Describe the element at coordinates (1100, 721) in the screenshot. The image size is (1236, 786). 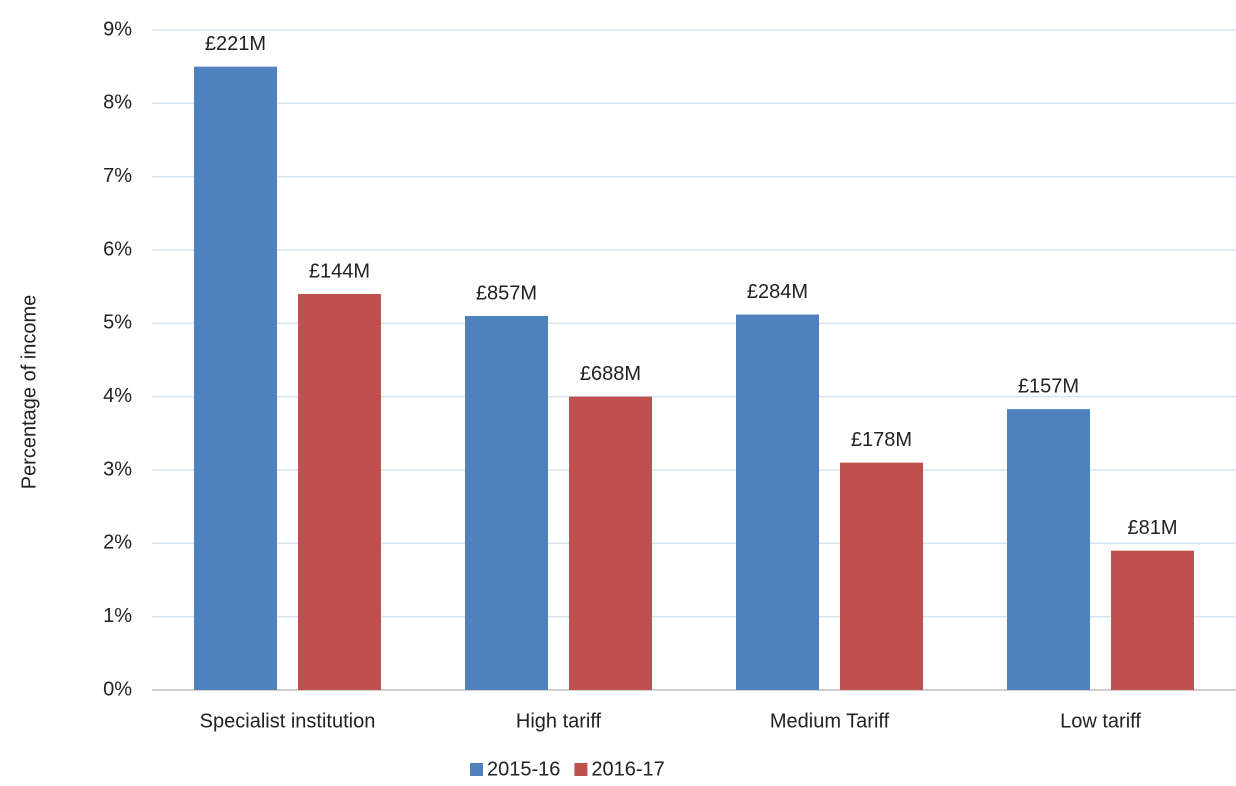
I see `x-tick-label: Low tariff` at that location.